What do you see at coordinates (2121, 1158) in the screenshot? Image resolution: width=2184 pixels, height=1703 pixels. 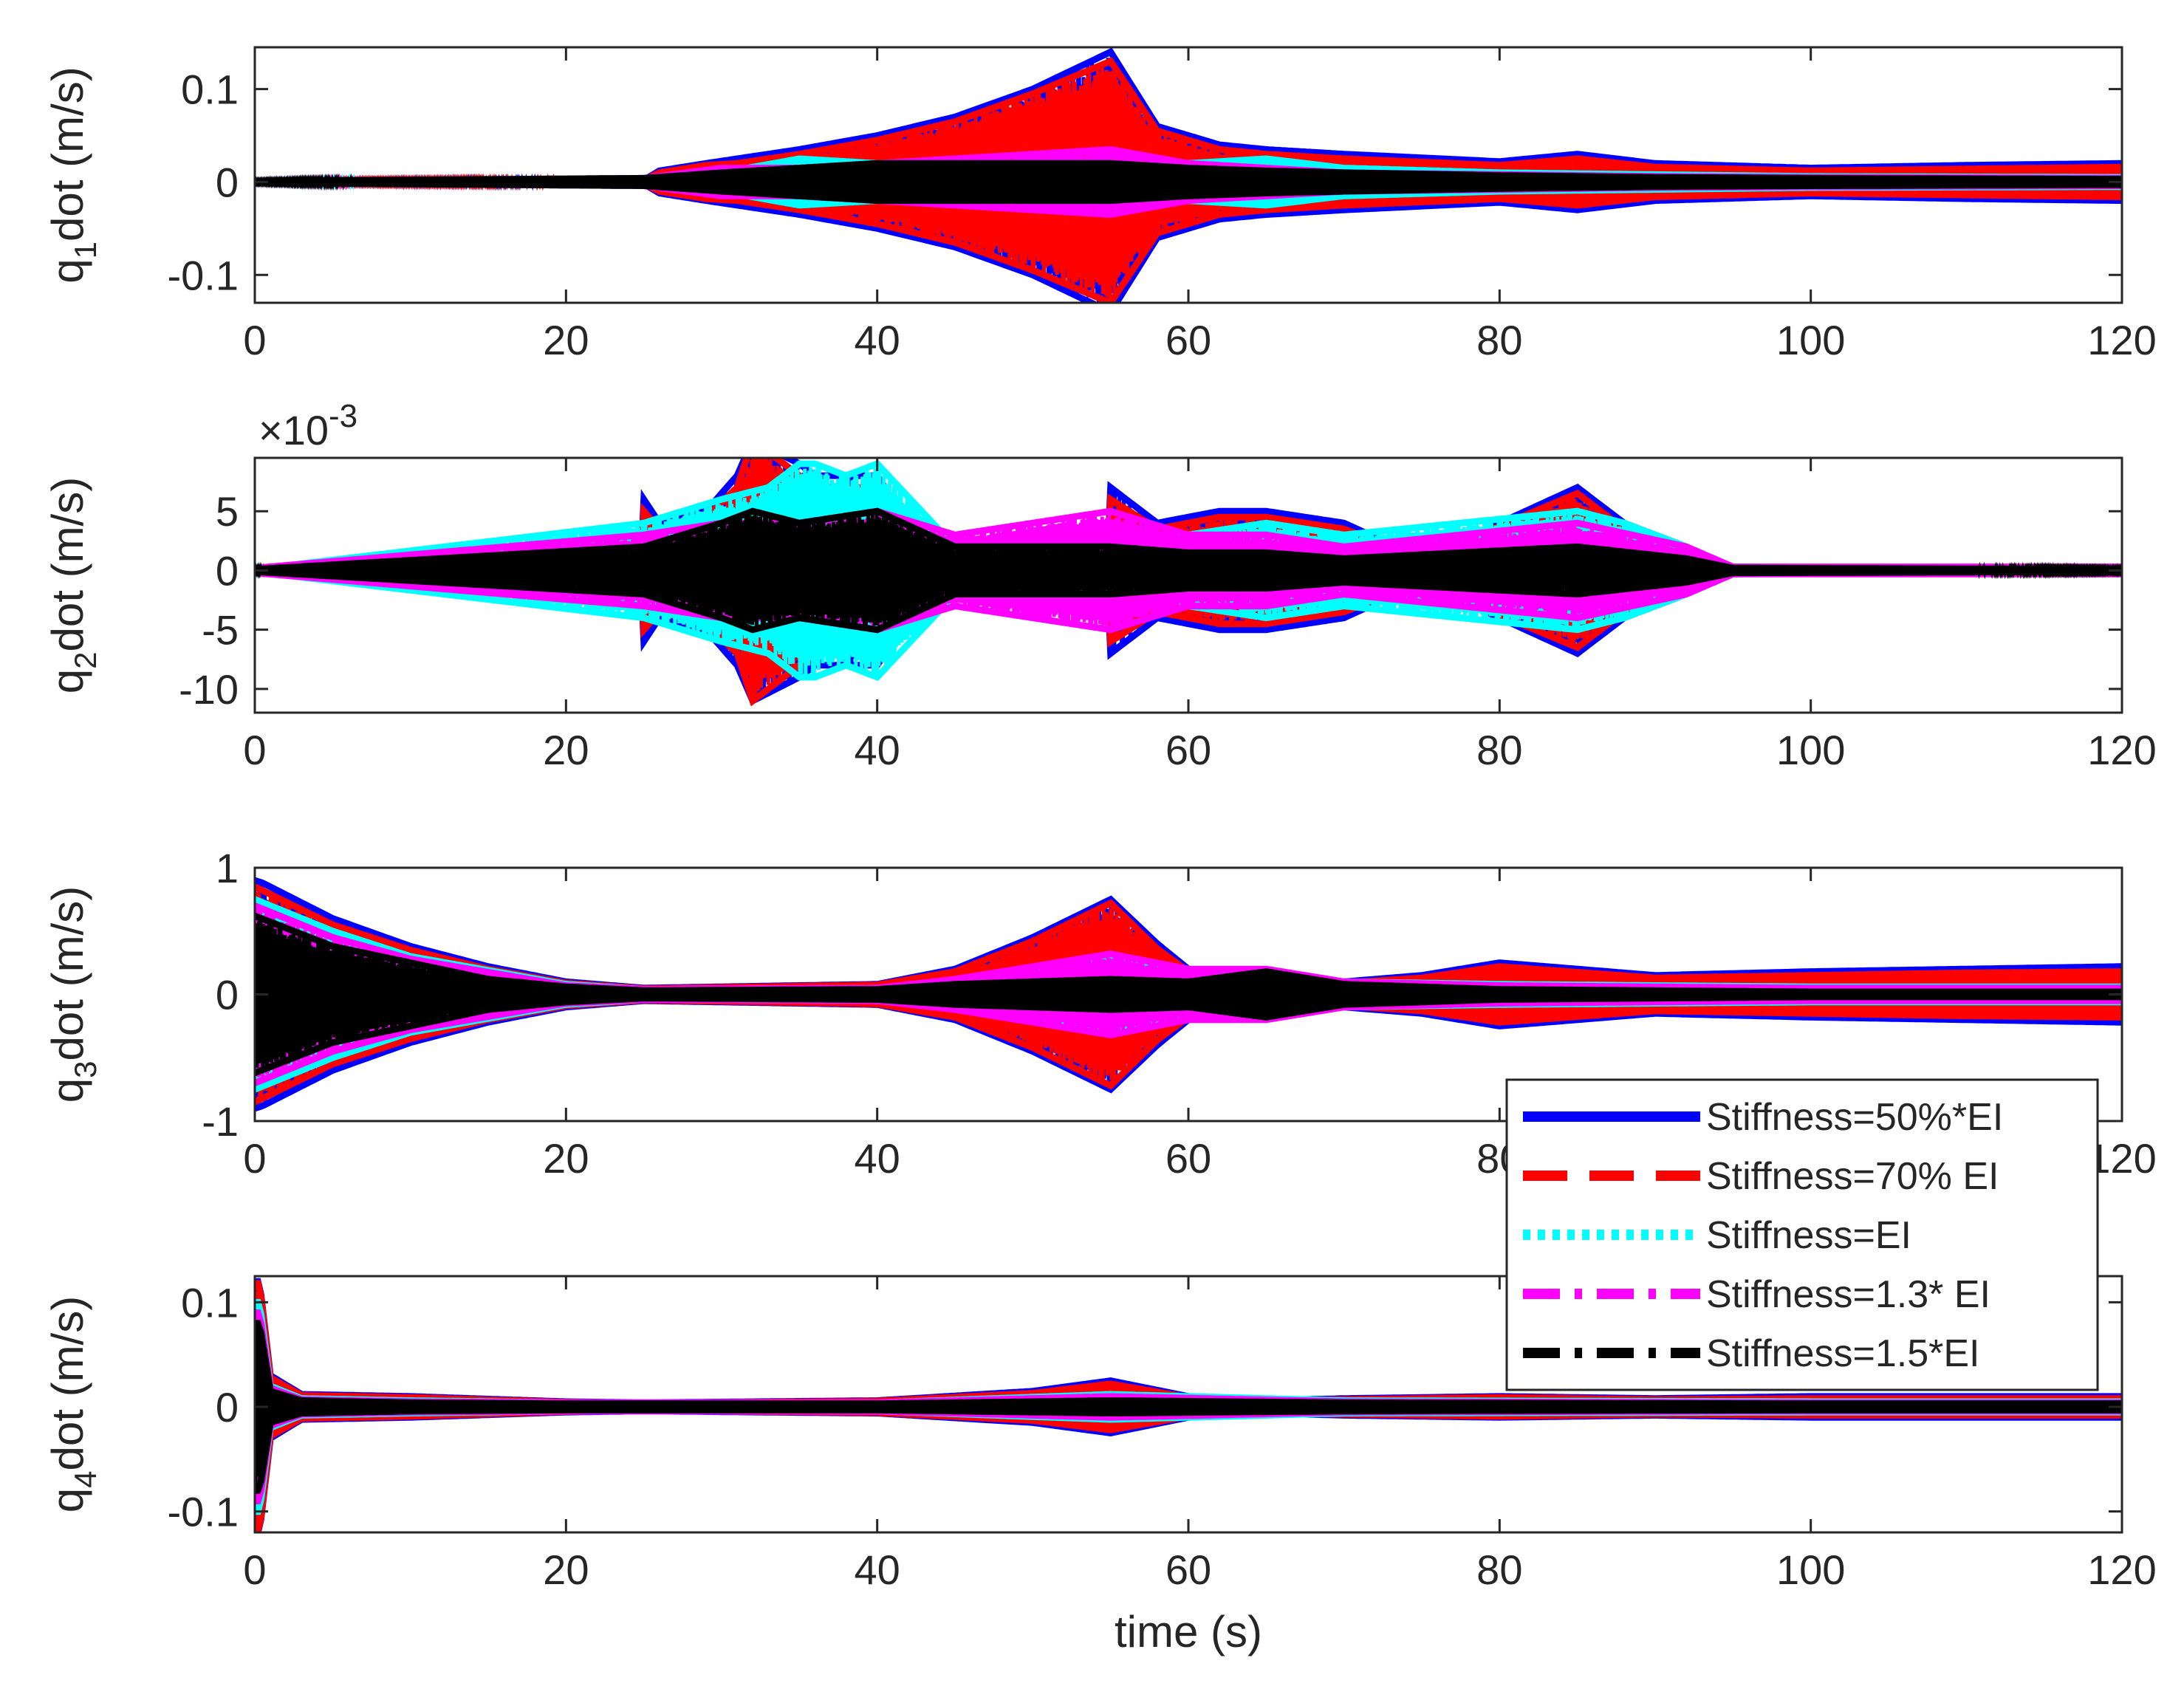 I see `x-tick-label-q3: 120` at bounding box center [2121, 1158].